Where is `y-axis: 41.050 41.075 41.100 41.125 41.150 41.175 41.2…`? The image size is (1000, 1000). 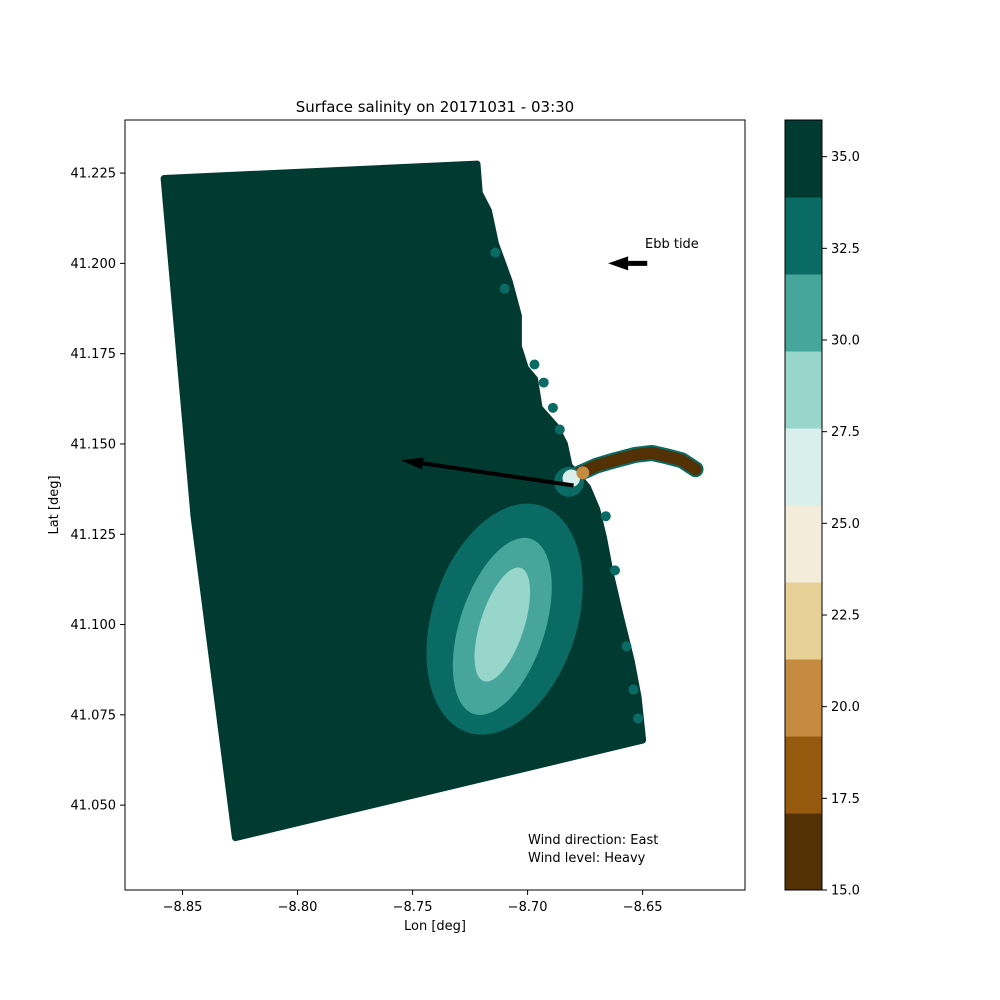 y-axis: 41.050 41.075 41.100 41.125 41.150 41.175 41.2… is located at coordinates (98, 490).